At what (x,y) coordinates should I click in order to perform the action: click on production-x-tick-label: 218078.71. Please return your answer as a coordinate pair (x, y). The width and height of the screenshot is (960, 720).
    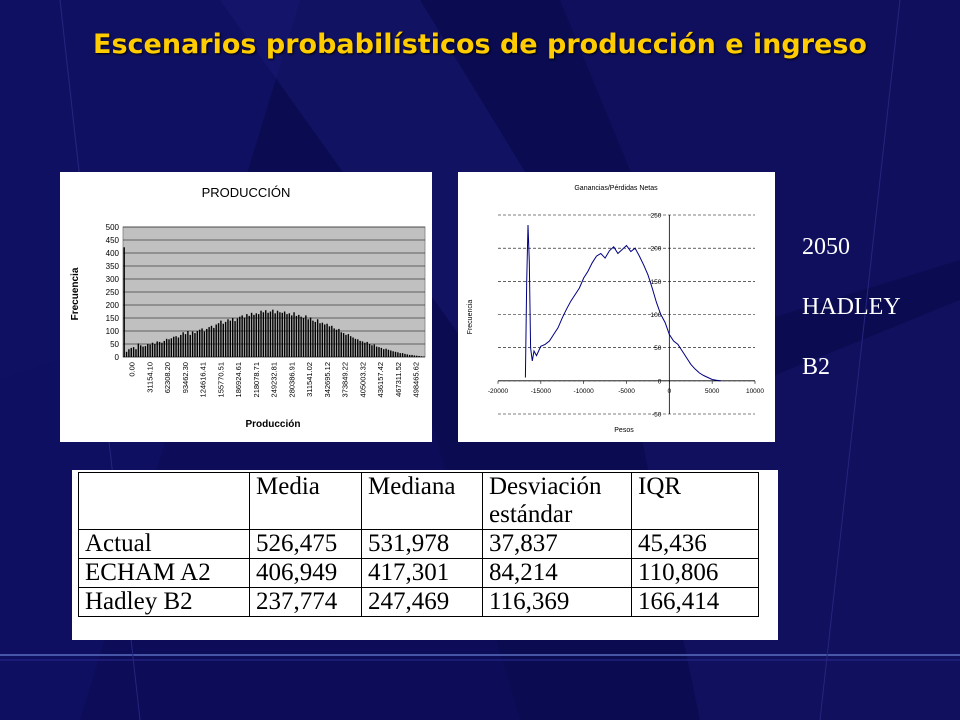
    Looking at the image, I should click on (256, 379).